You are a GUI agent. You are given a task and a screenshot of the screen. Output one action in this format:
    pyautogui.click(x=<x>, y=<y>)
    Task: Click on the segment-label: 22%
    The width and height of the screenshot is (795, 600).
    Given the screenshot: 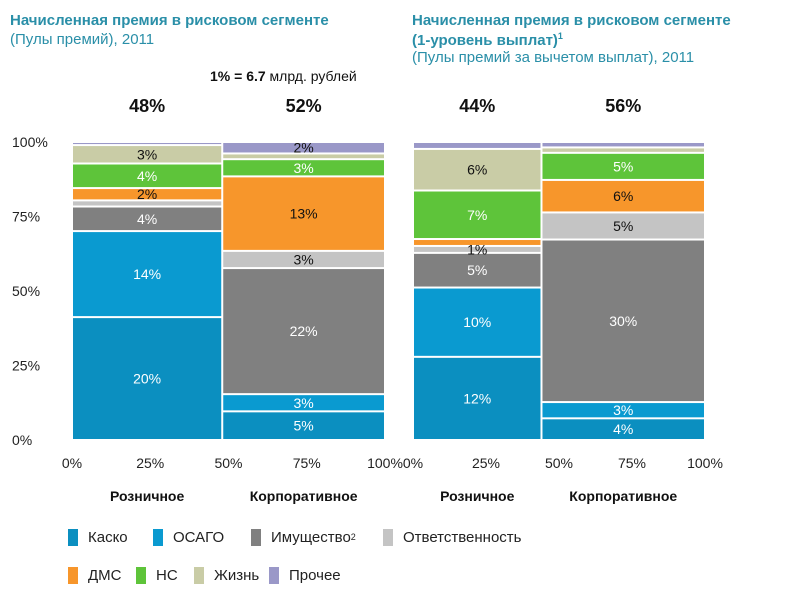 What is the action you would take?
    pyautogui.click(x=304, y=331)
    